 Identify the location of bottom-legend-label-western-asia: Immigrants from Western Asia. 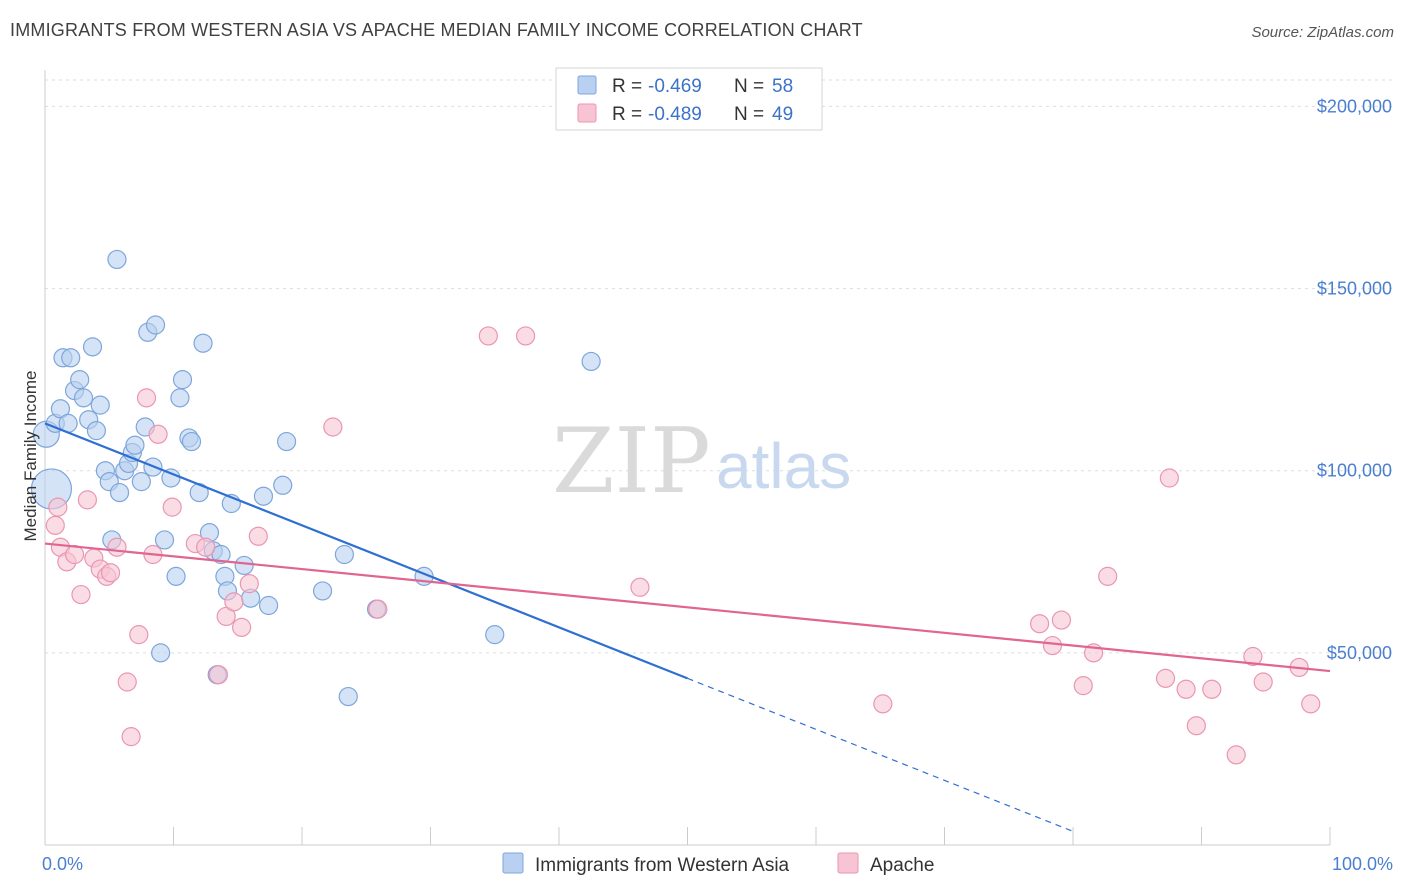
(662, 865).